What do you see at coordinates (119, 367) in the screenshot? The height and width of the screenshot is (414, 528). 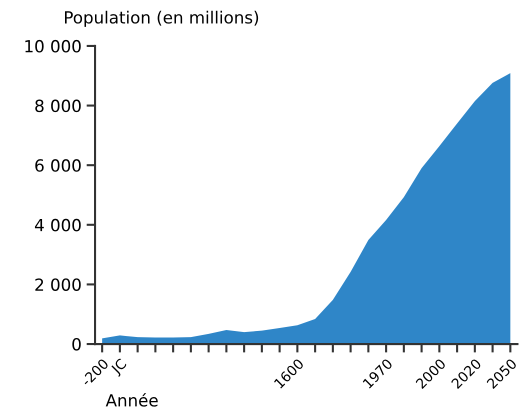 I see `x-tick-label: JC` at bounding box center [119, 367].